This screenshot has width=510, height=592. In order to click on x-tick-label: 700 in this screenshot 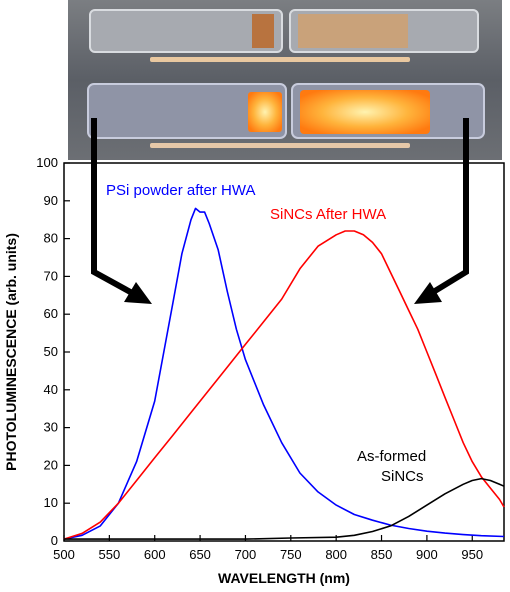, I will do `click(246, 554)`.